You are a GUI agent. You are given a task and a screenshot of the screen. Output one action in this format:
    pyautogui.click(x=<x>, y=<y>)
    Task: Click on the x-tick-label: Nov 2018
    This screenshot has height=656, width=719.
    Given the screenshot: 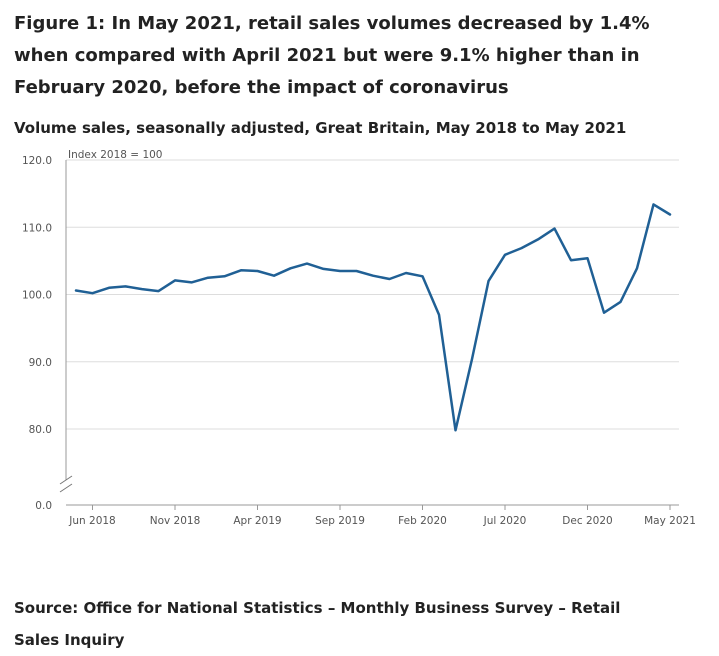 What is the action you would take?
    pyautogui.click(x=175, y=521)
    